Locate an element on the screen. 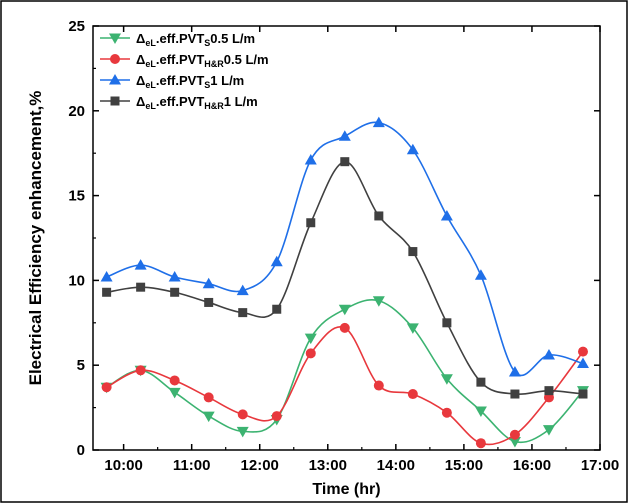  legend-entry-3: ΔeL.eff.PVTH&R1 L/m is located at coordinates (197, 102).